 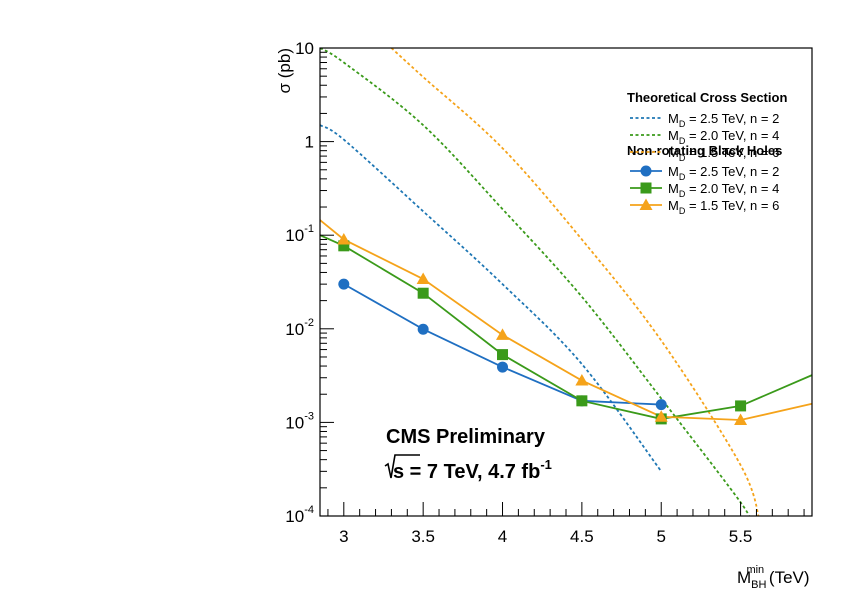 I want to click on legend-theory-entry: MD = 2.0 TeV, n = 4, so click(x=704, y=137).